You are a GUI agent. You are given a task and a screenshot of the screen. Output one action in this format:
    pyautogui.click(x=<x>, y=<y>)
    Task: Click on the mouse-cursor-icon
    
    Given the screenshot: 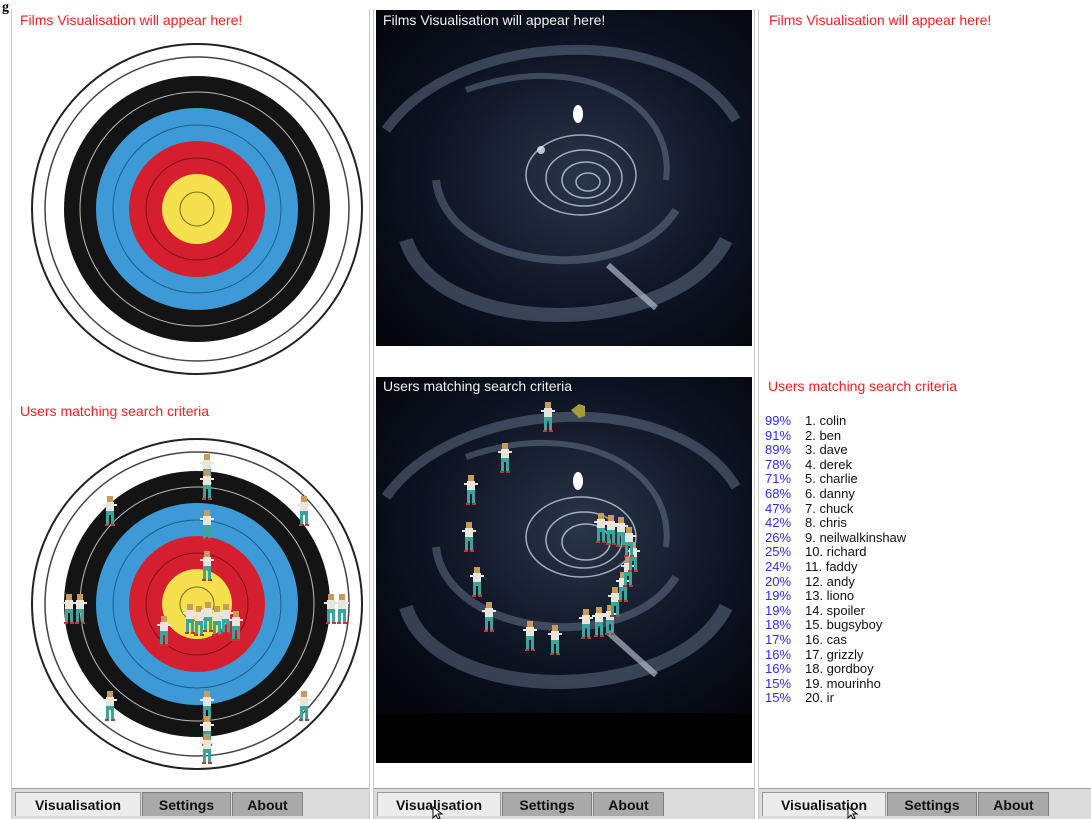 What is the action you would take?
    pyautogui.click(x=853, y=812)
    